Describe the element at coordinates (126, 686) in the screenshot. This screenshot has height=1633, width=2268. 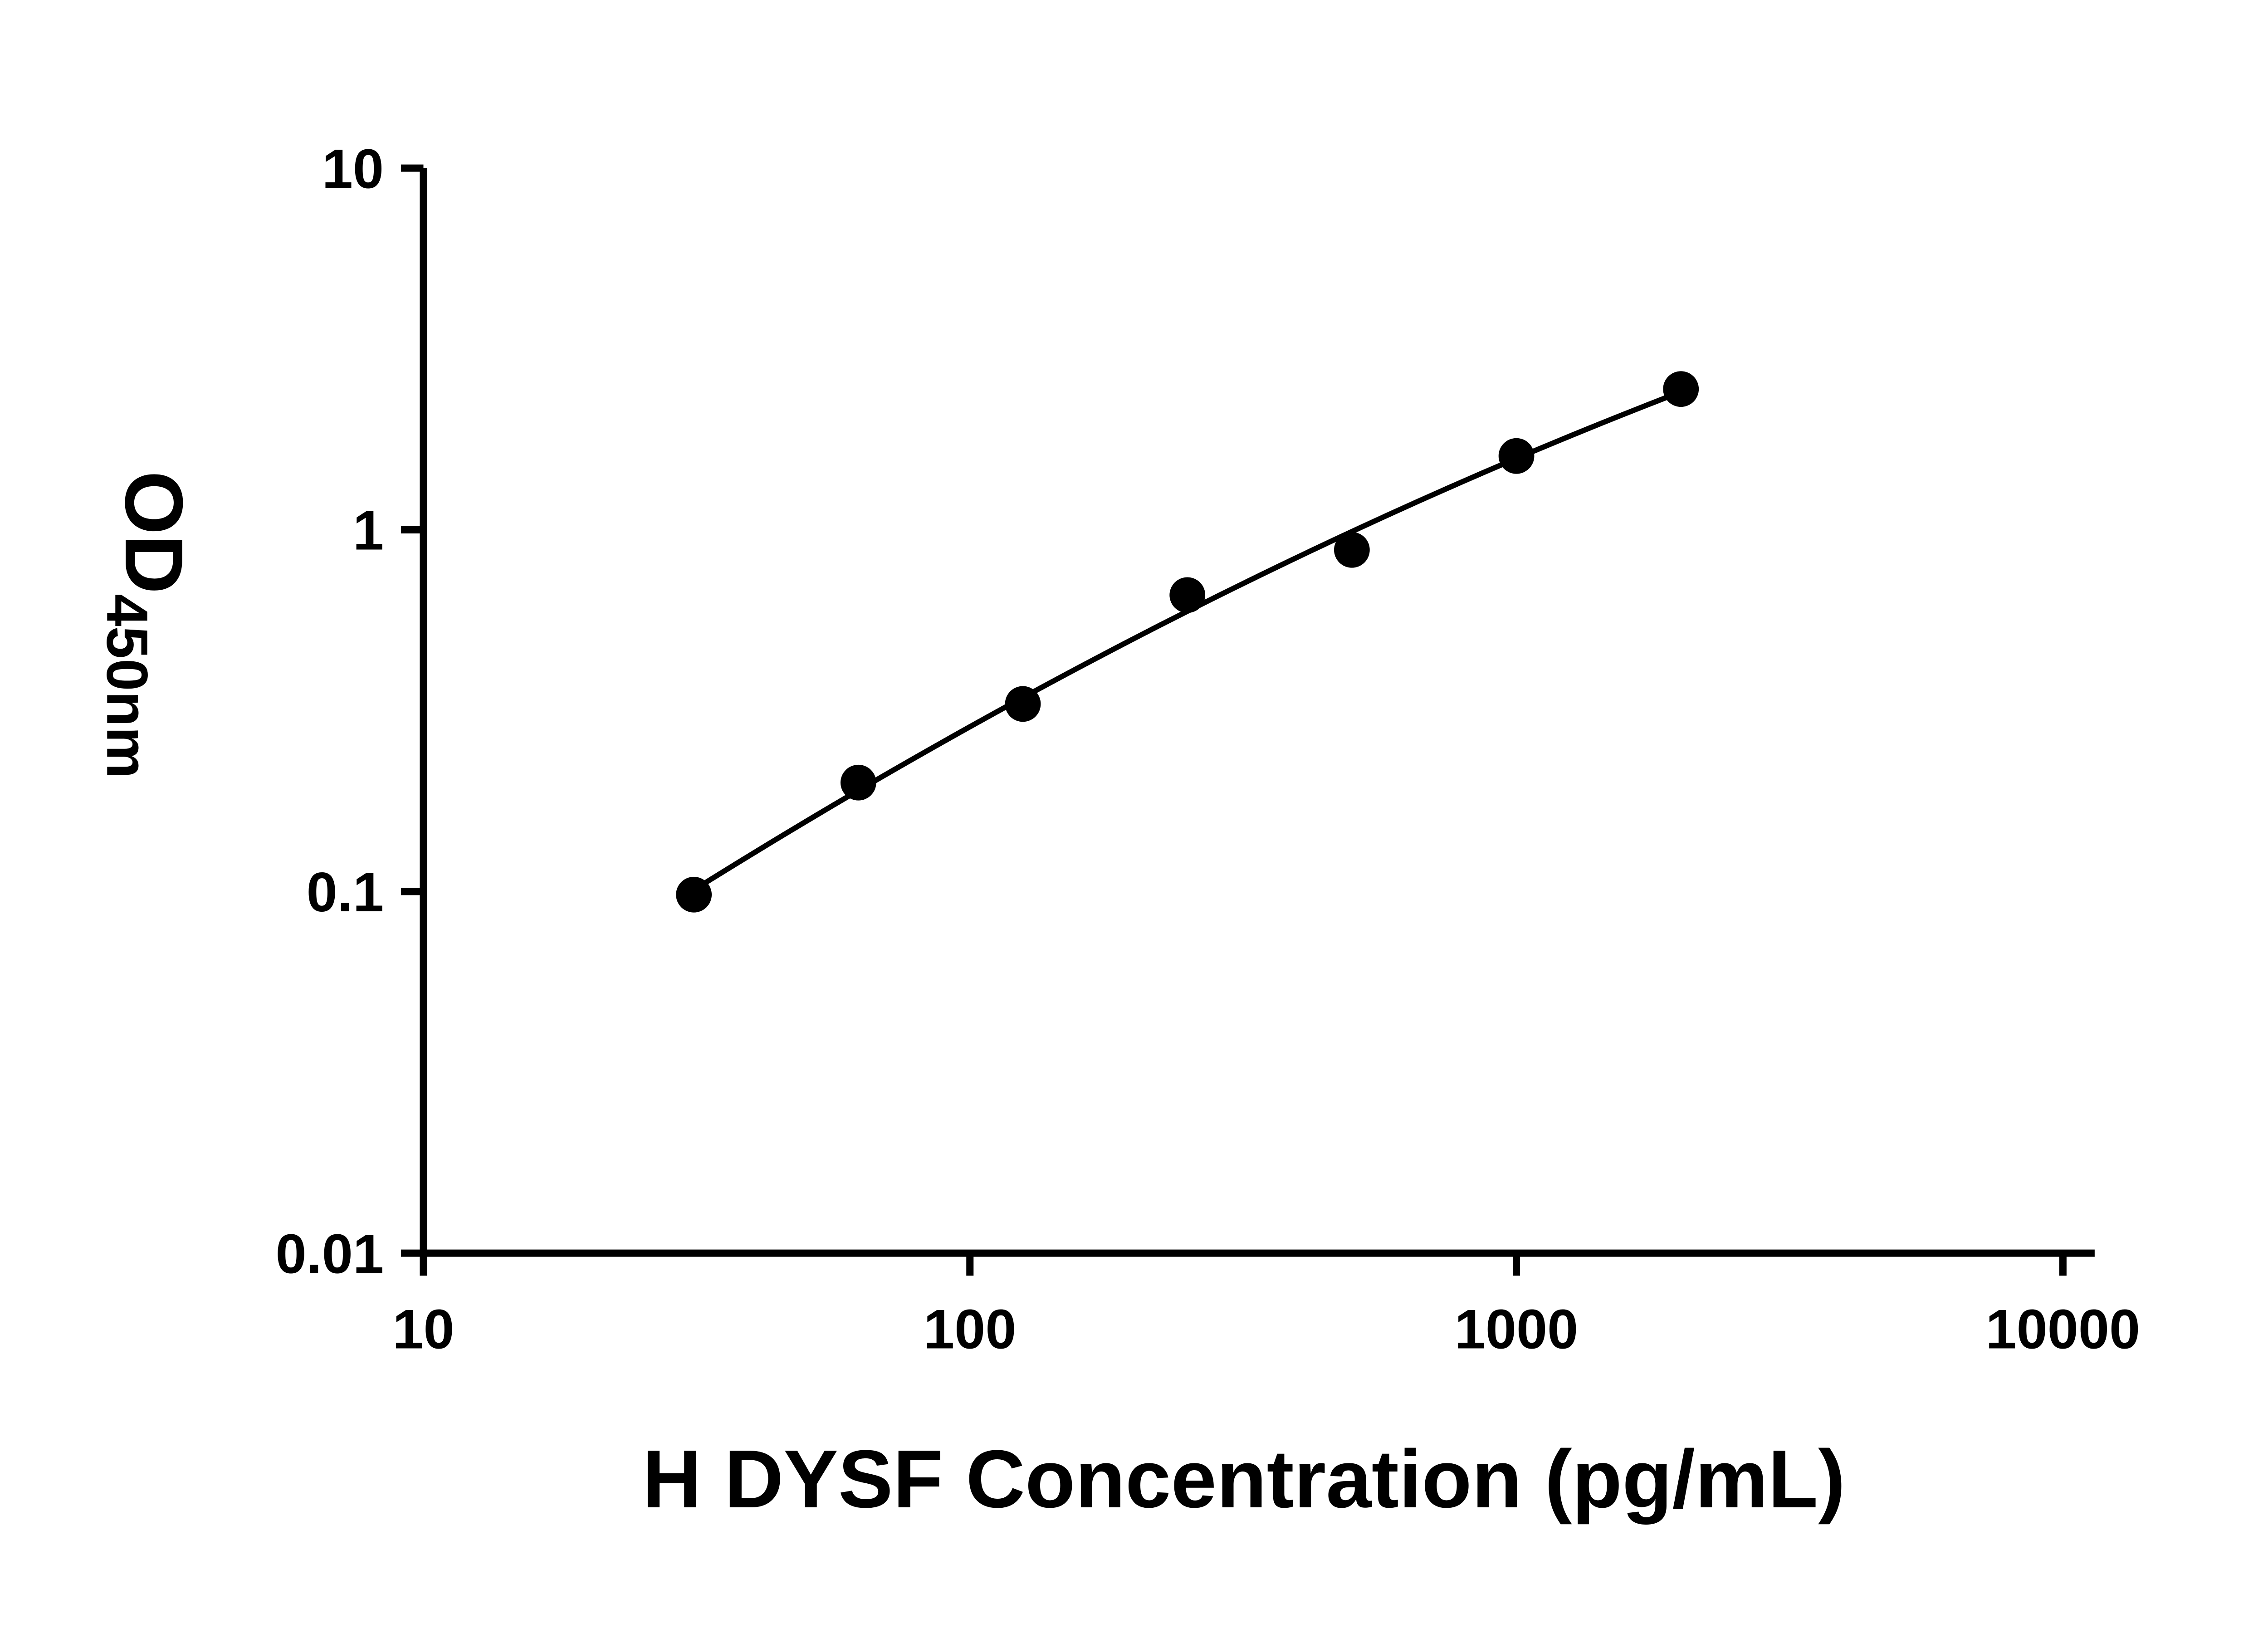
I see `y-axis-title-subscript: 450nm` at that location.